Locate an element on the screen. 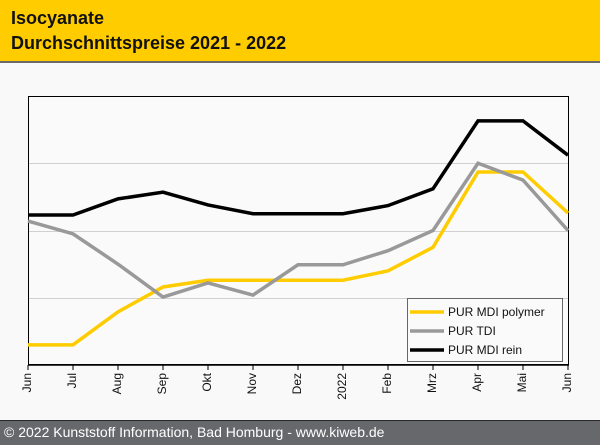 The width and height of the screenshot is (600, 445). chart-title-line1: Isocyanate is located at coordinates (58, 18).